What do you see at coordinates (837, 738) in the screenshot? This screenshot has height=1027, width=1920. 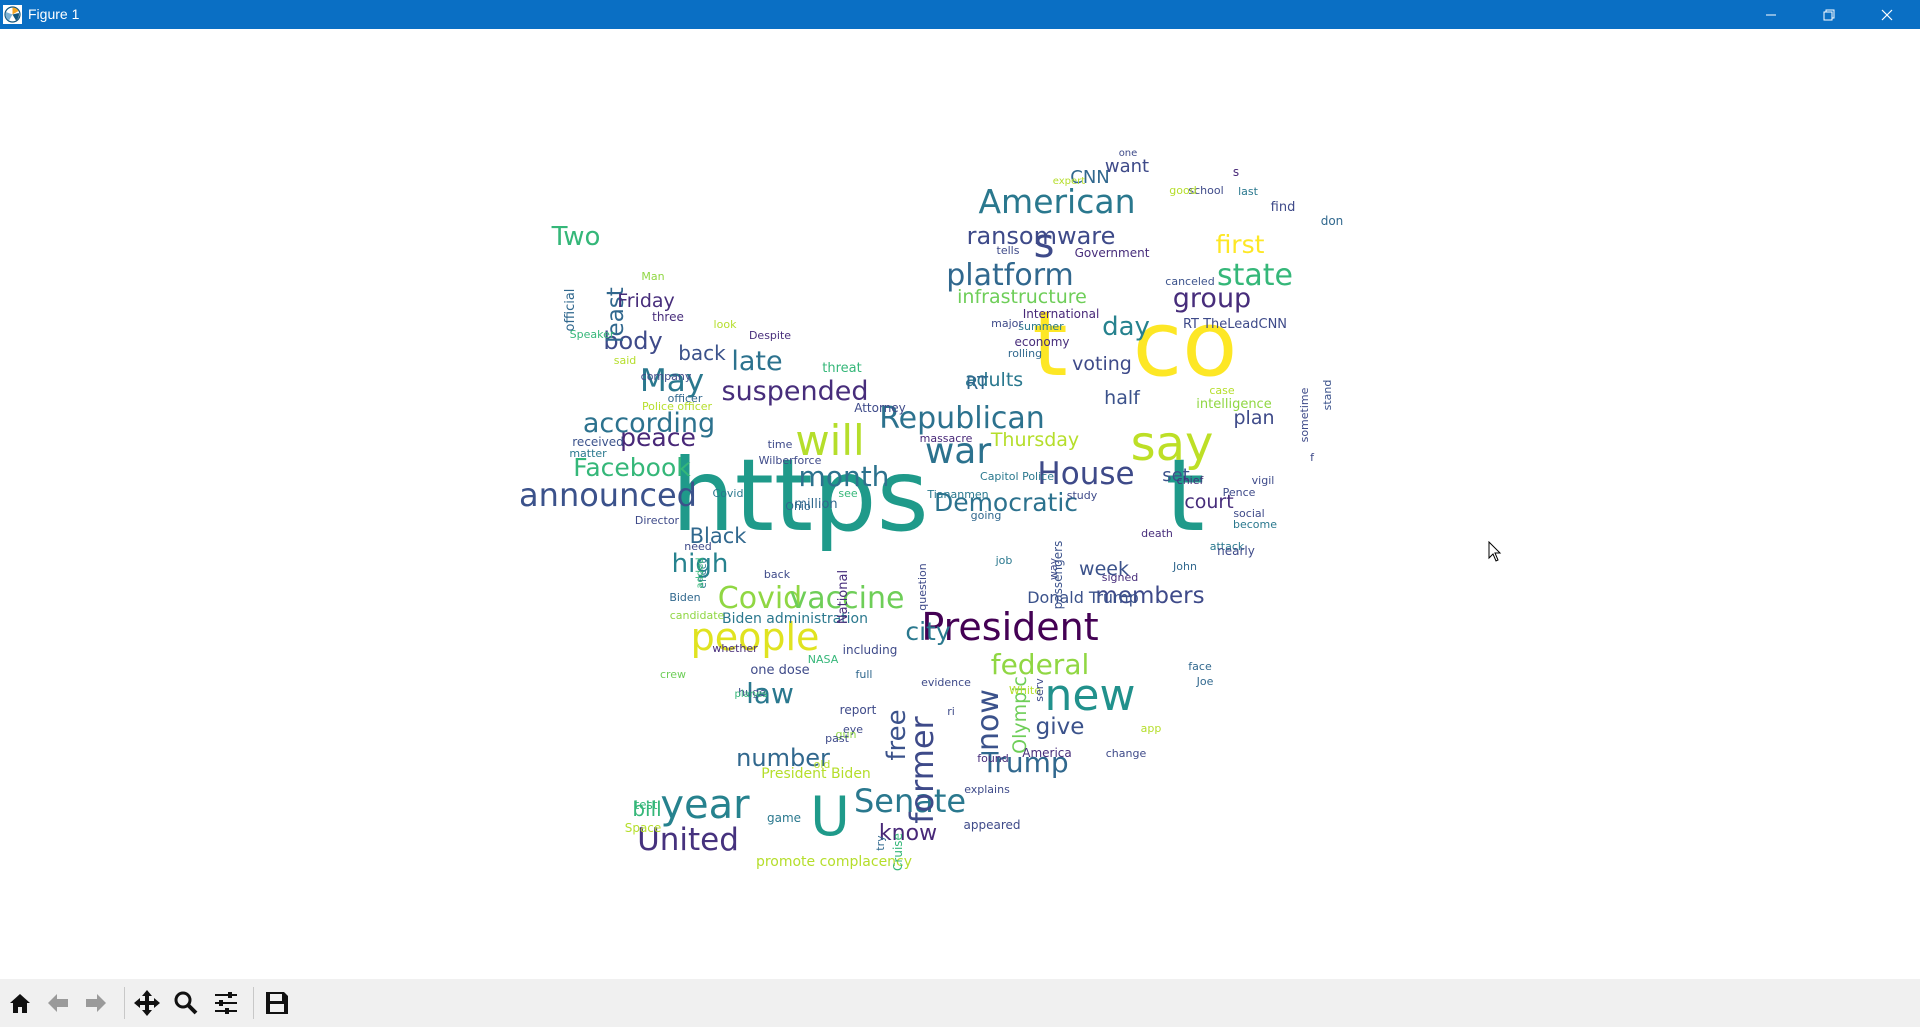 I see `word: past` at bounding box center [837, 738].